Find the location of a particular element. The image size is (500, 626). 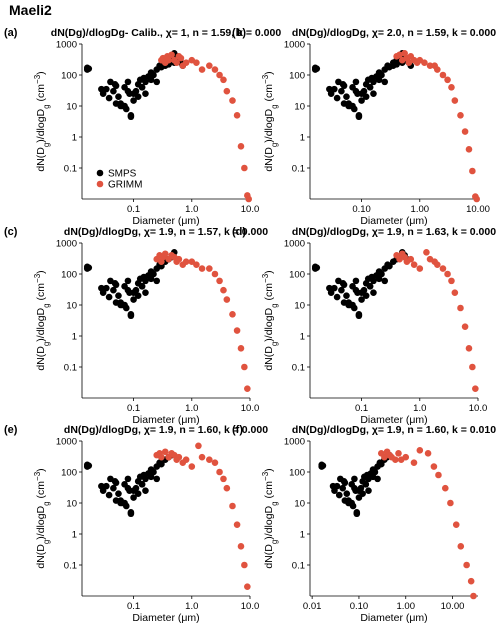

x-tick-label: 0.10 is located at coordinates (359, 606).